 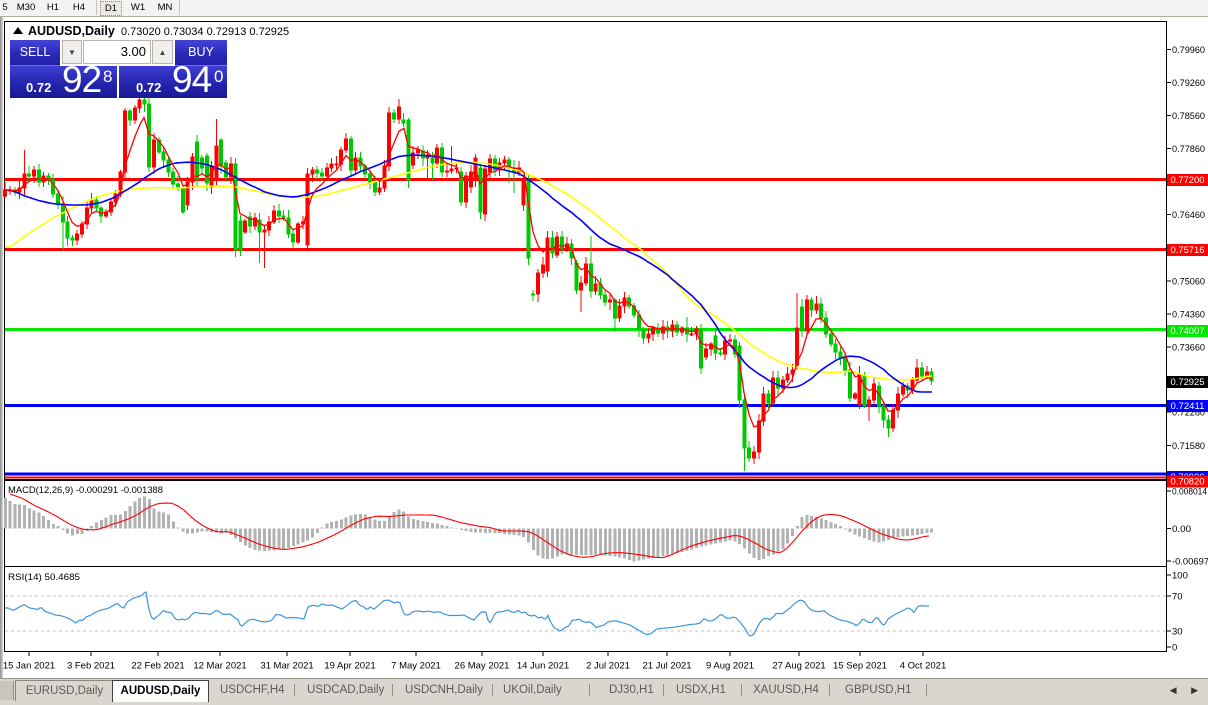 What do you see at coordinates (1190, 562) in the screenshot?
I see `svg-text: -0.00697` at bounding box center [1190, 562].